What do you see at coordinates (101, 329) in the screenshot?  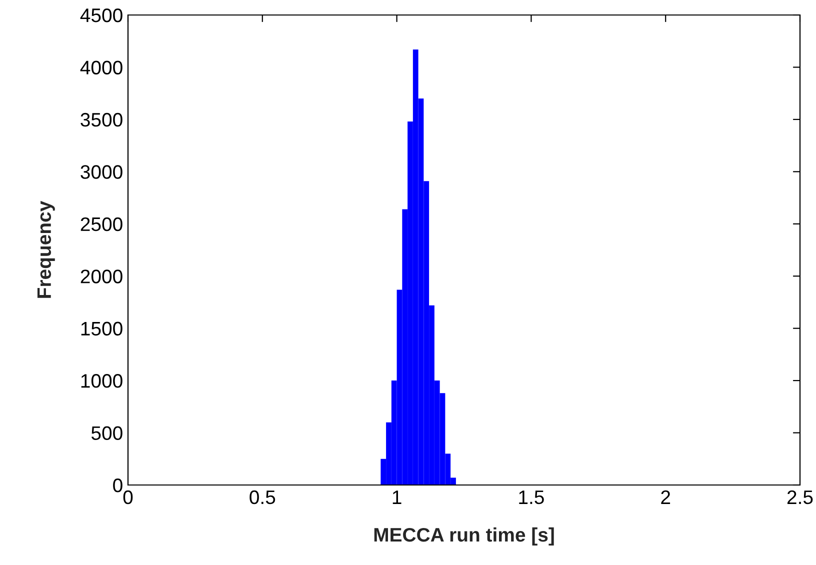 I see `y-tick-label: 1500` at bounding box center [101, 329].